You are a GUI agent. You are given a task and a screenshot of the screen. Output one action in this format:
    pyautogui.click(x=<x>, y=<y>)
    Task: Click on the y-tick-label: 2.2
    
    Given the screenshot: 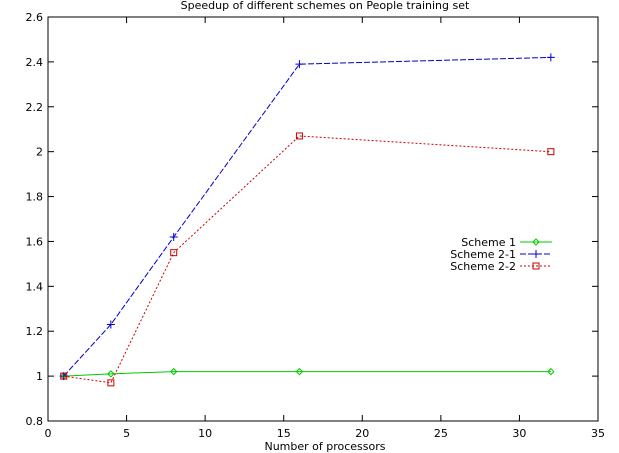 What is the action you would take?
    pyautogui.click(x=35, y=107)
    